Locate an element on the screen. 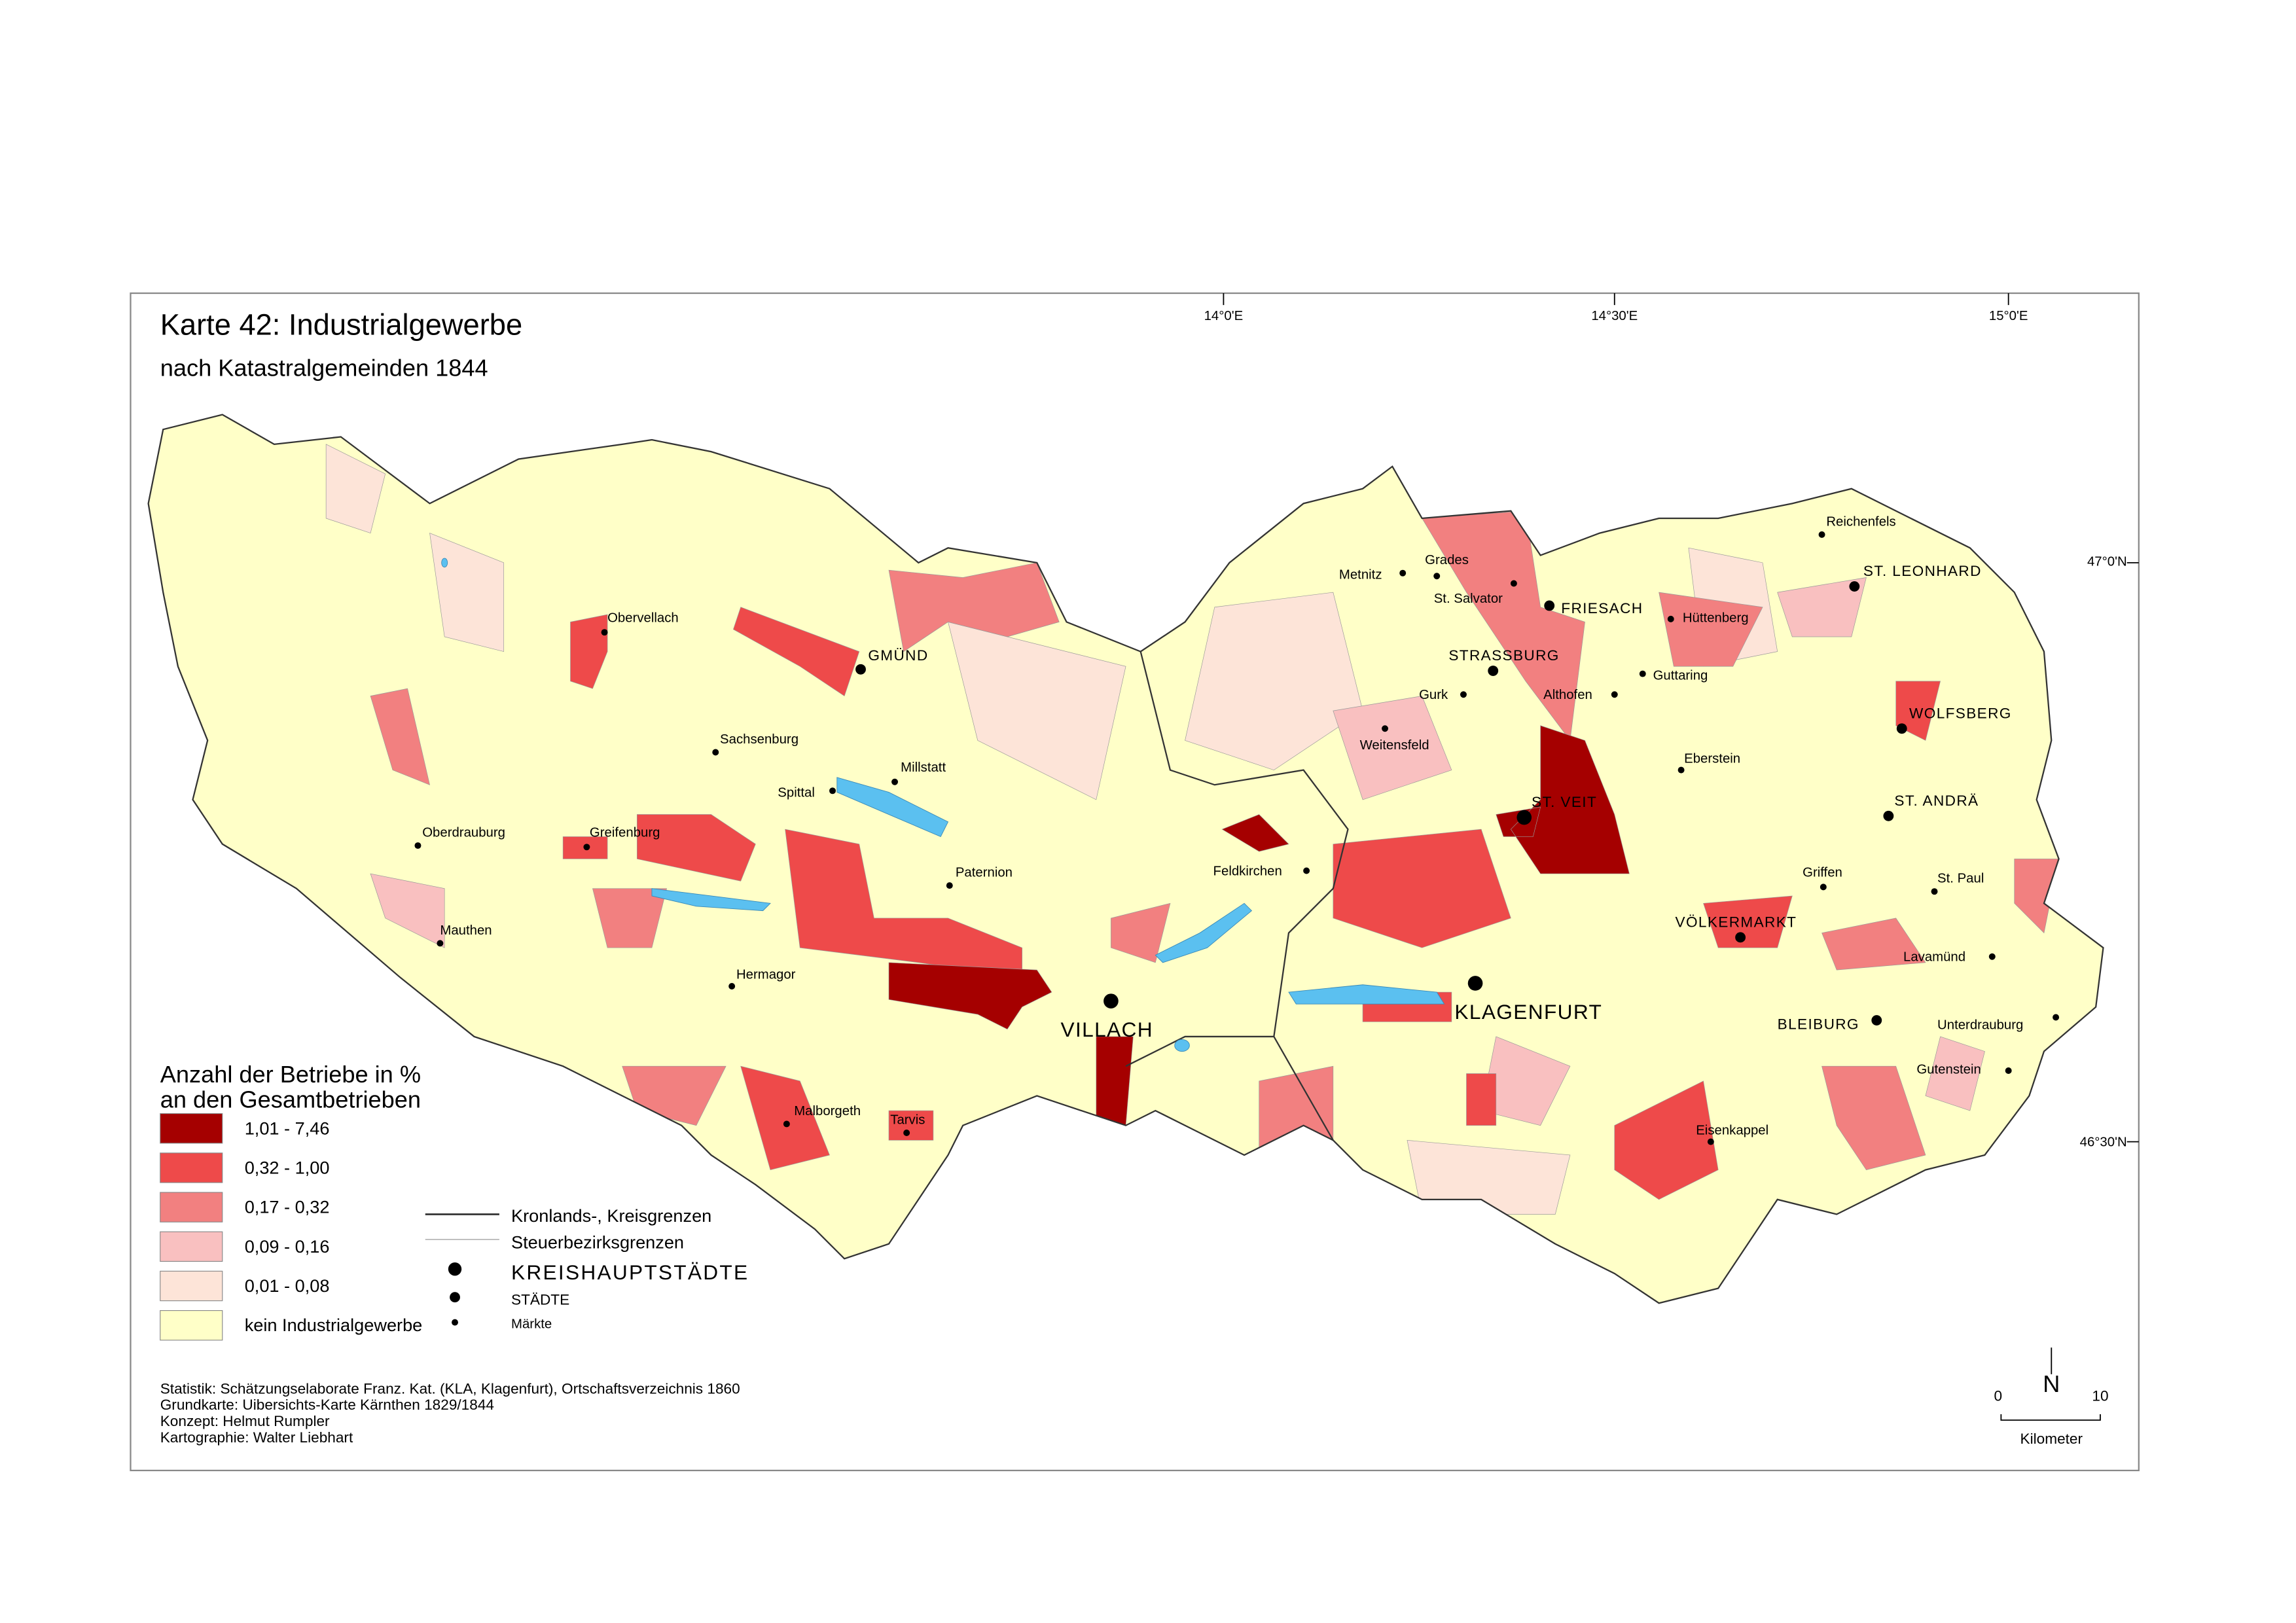  lon-label: 15°0'E is located at coordinates (2008, 316).